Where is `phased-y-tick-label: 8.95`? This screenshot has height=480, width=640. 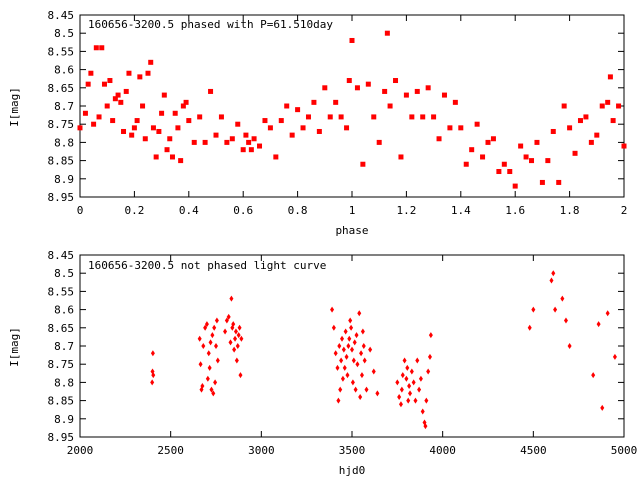
phased-y-tick-label: 8.95 is located at coordinates (61, 197).